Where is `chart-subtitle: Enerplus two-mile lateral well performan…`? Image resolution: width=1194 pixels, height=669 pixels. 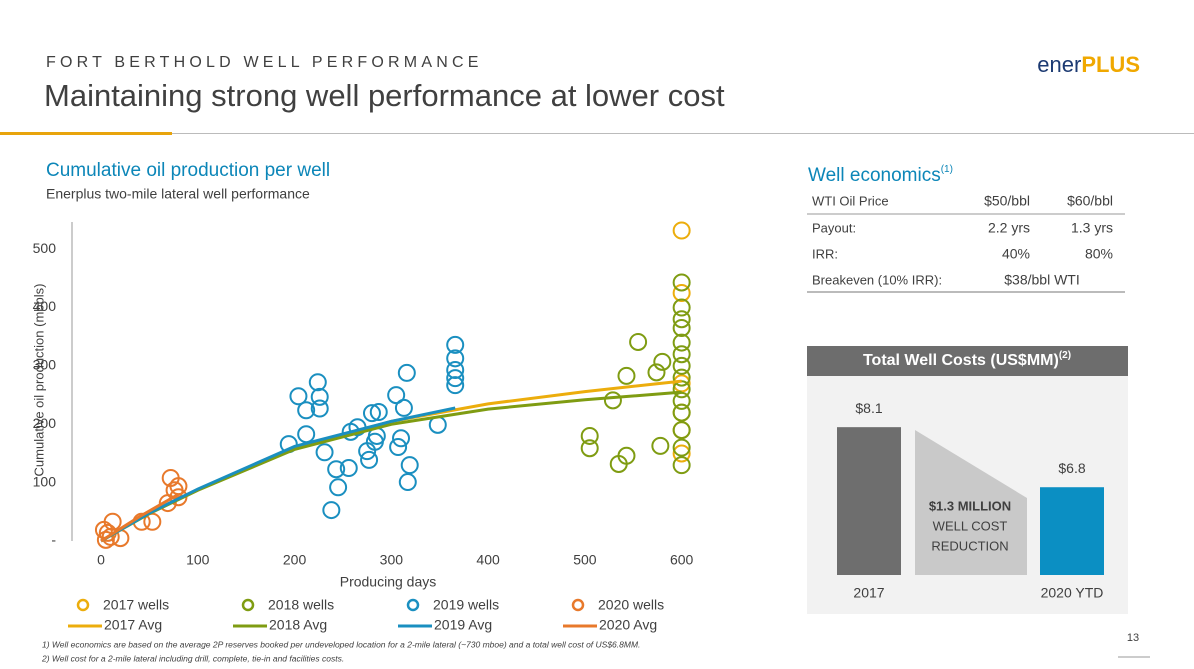
chart-subtitle: Enerplus two-mile lateral well performan… is located at coordinates (178, 194).